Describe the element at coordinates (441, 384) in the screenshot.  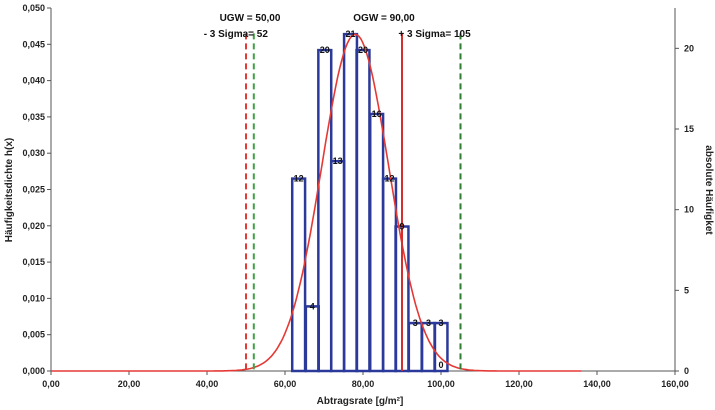
I see `x-tick-label: 100,00` at that location.